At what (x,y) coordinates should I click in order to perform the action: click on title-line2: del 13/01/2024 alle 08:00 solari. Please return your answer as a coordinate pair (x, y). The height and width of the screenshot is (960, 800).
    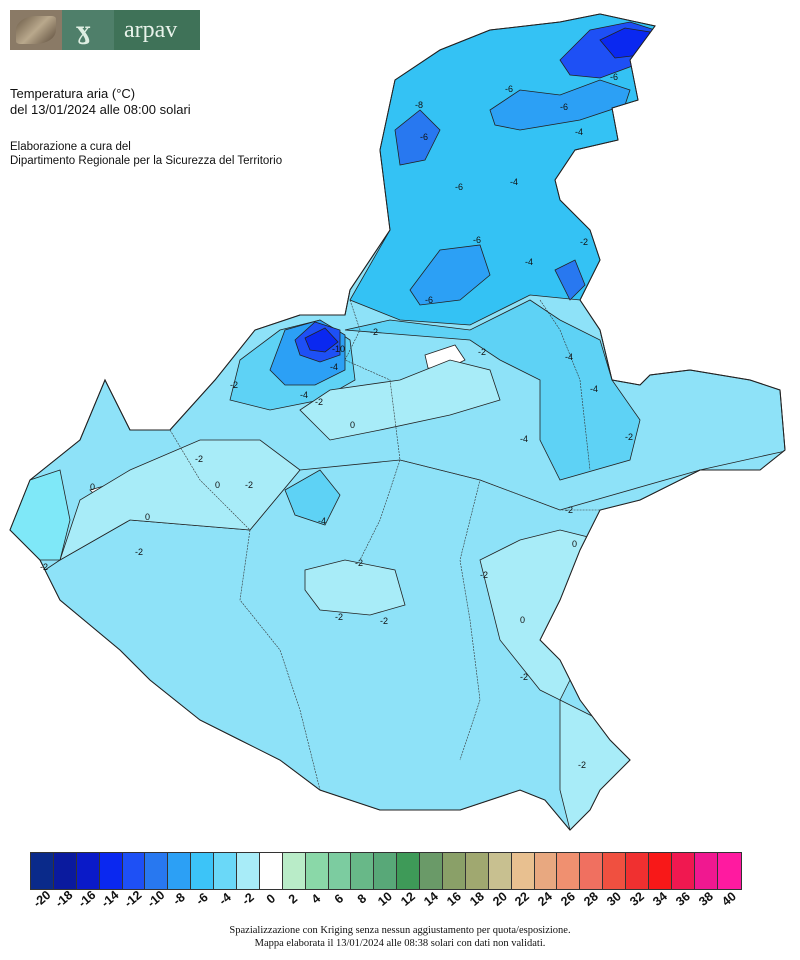
    Looking at the image, I should click on (100, 109).